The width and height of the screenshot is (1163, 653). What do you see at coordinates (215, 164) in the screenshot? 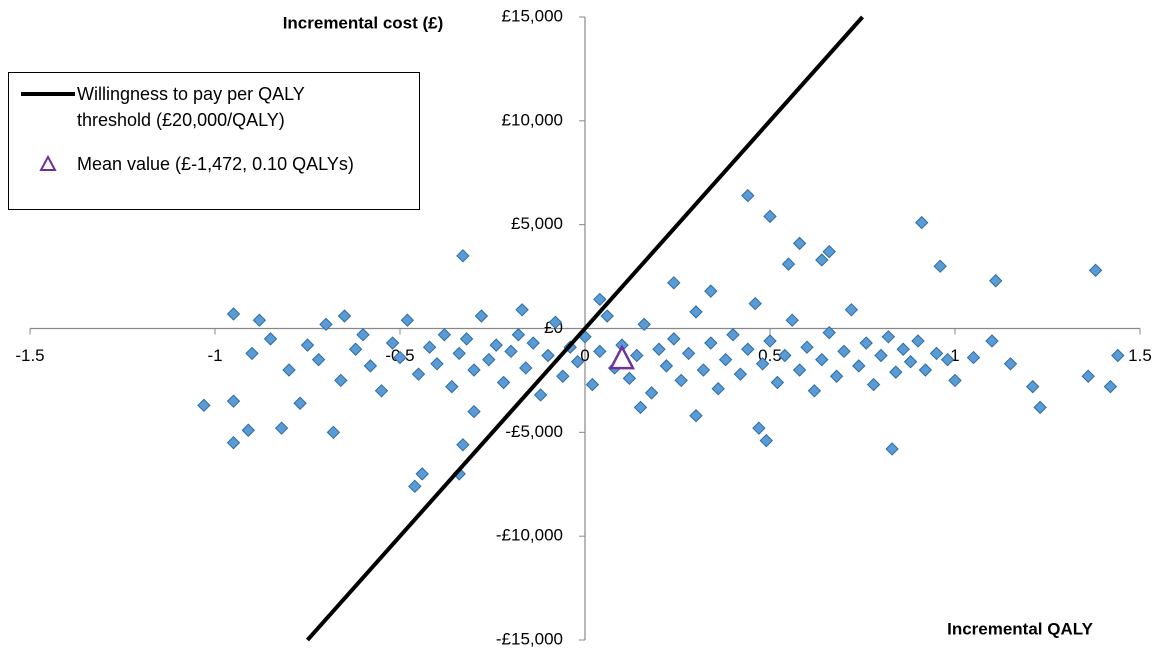
I see `legend-label: Mean value (£-1,472, 0.10 QALYs)` at bounding box center [215, 164].